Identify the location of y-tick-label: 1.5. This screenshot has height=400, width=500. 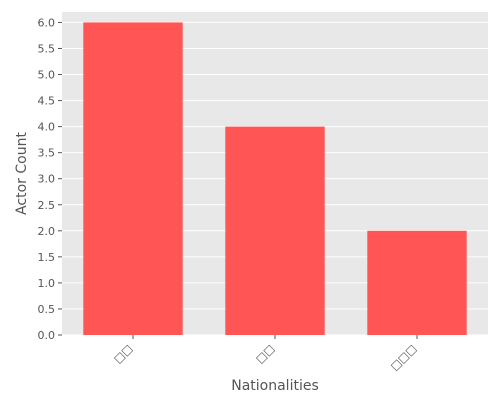
(47, 257).